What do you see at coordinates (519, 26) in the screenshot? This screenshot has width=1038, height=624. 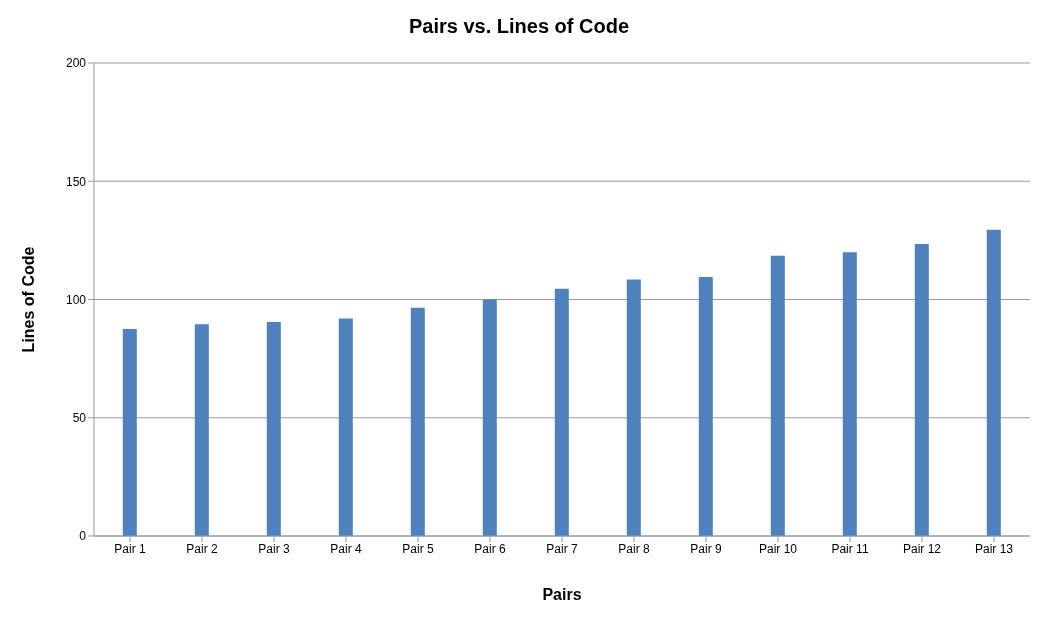 I see `chart-title: Pairs vs. Lines of Code` at bounding box center [519, 26].